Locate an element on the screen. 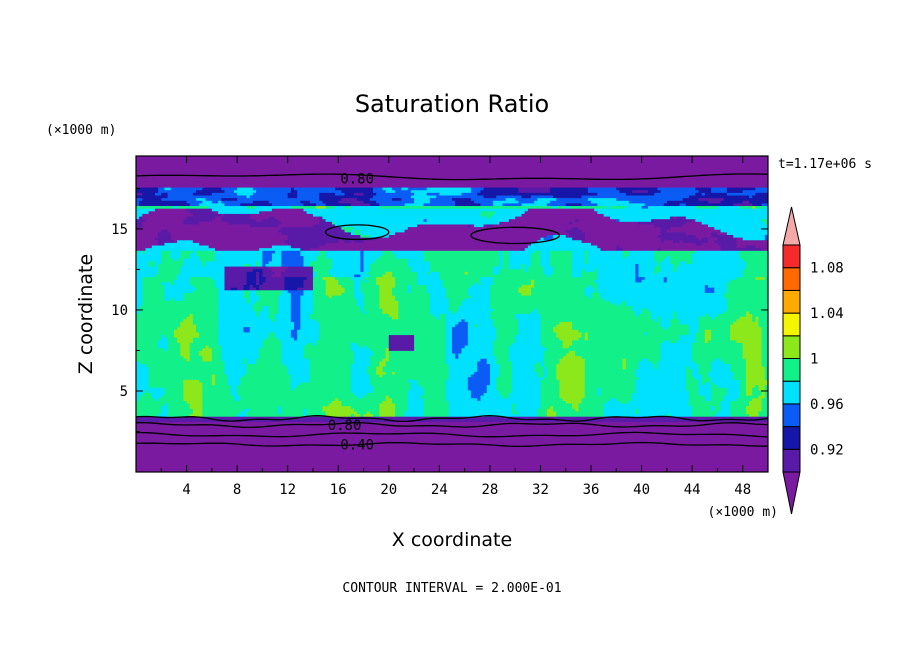 The height and width of the screenshot is (654, 904). colorbar-under-triangle is located at coordinates (791, 493).